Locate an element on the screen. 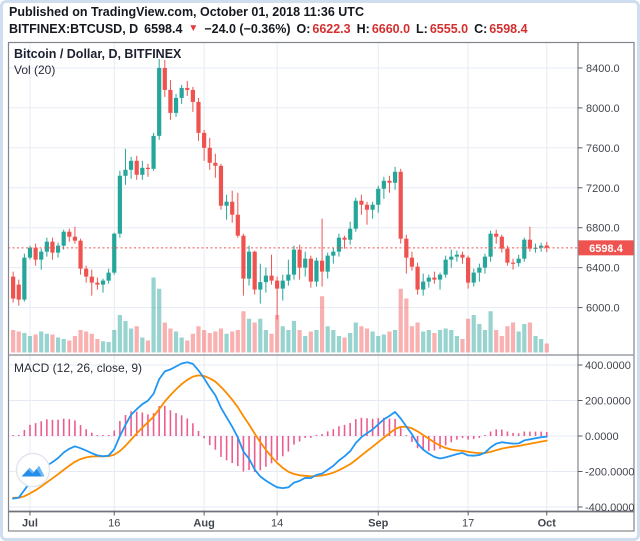 The image size is (640, 541). last-price: 6598.4 is located at coordinates (163, 29).